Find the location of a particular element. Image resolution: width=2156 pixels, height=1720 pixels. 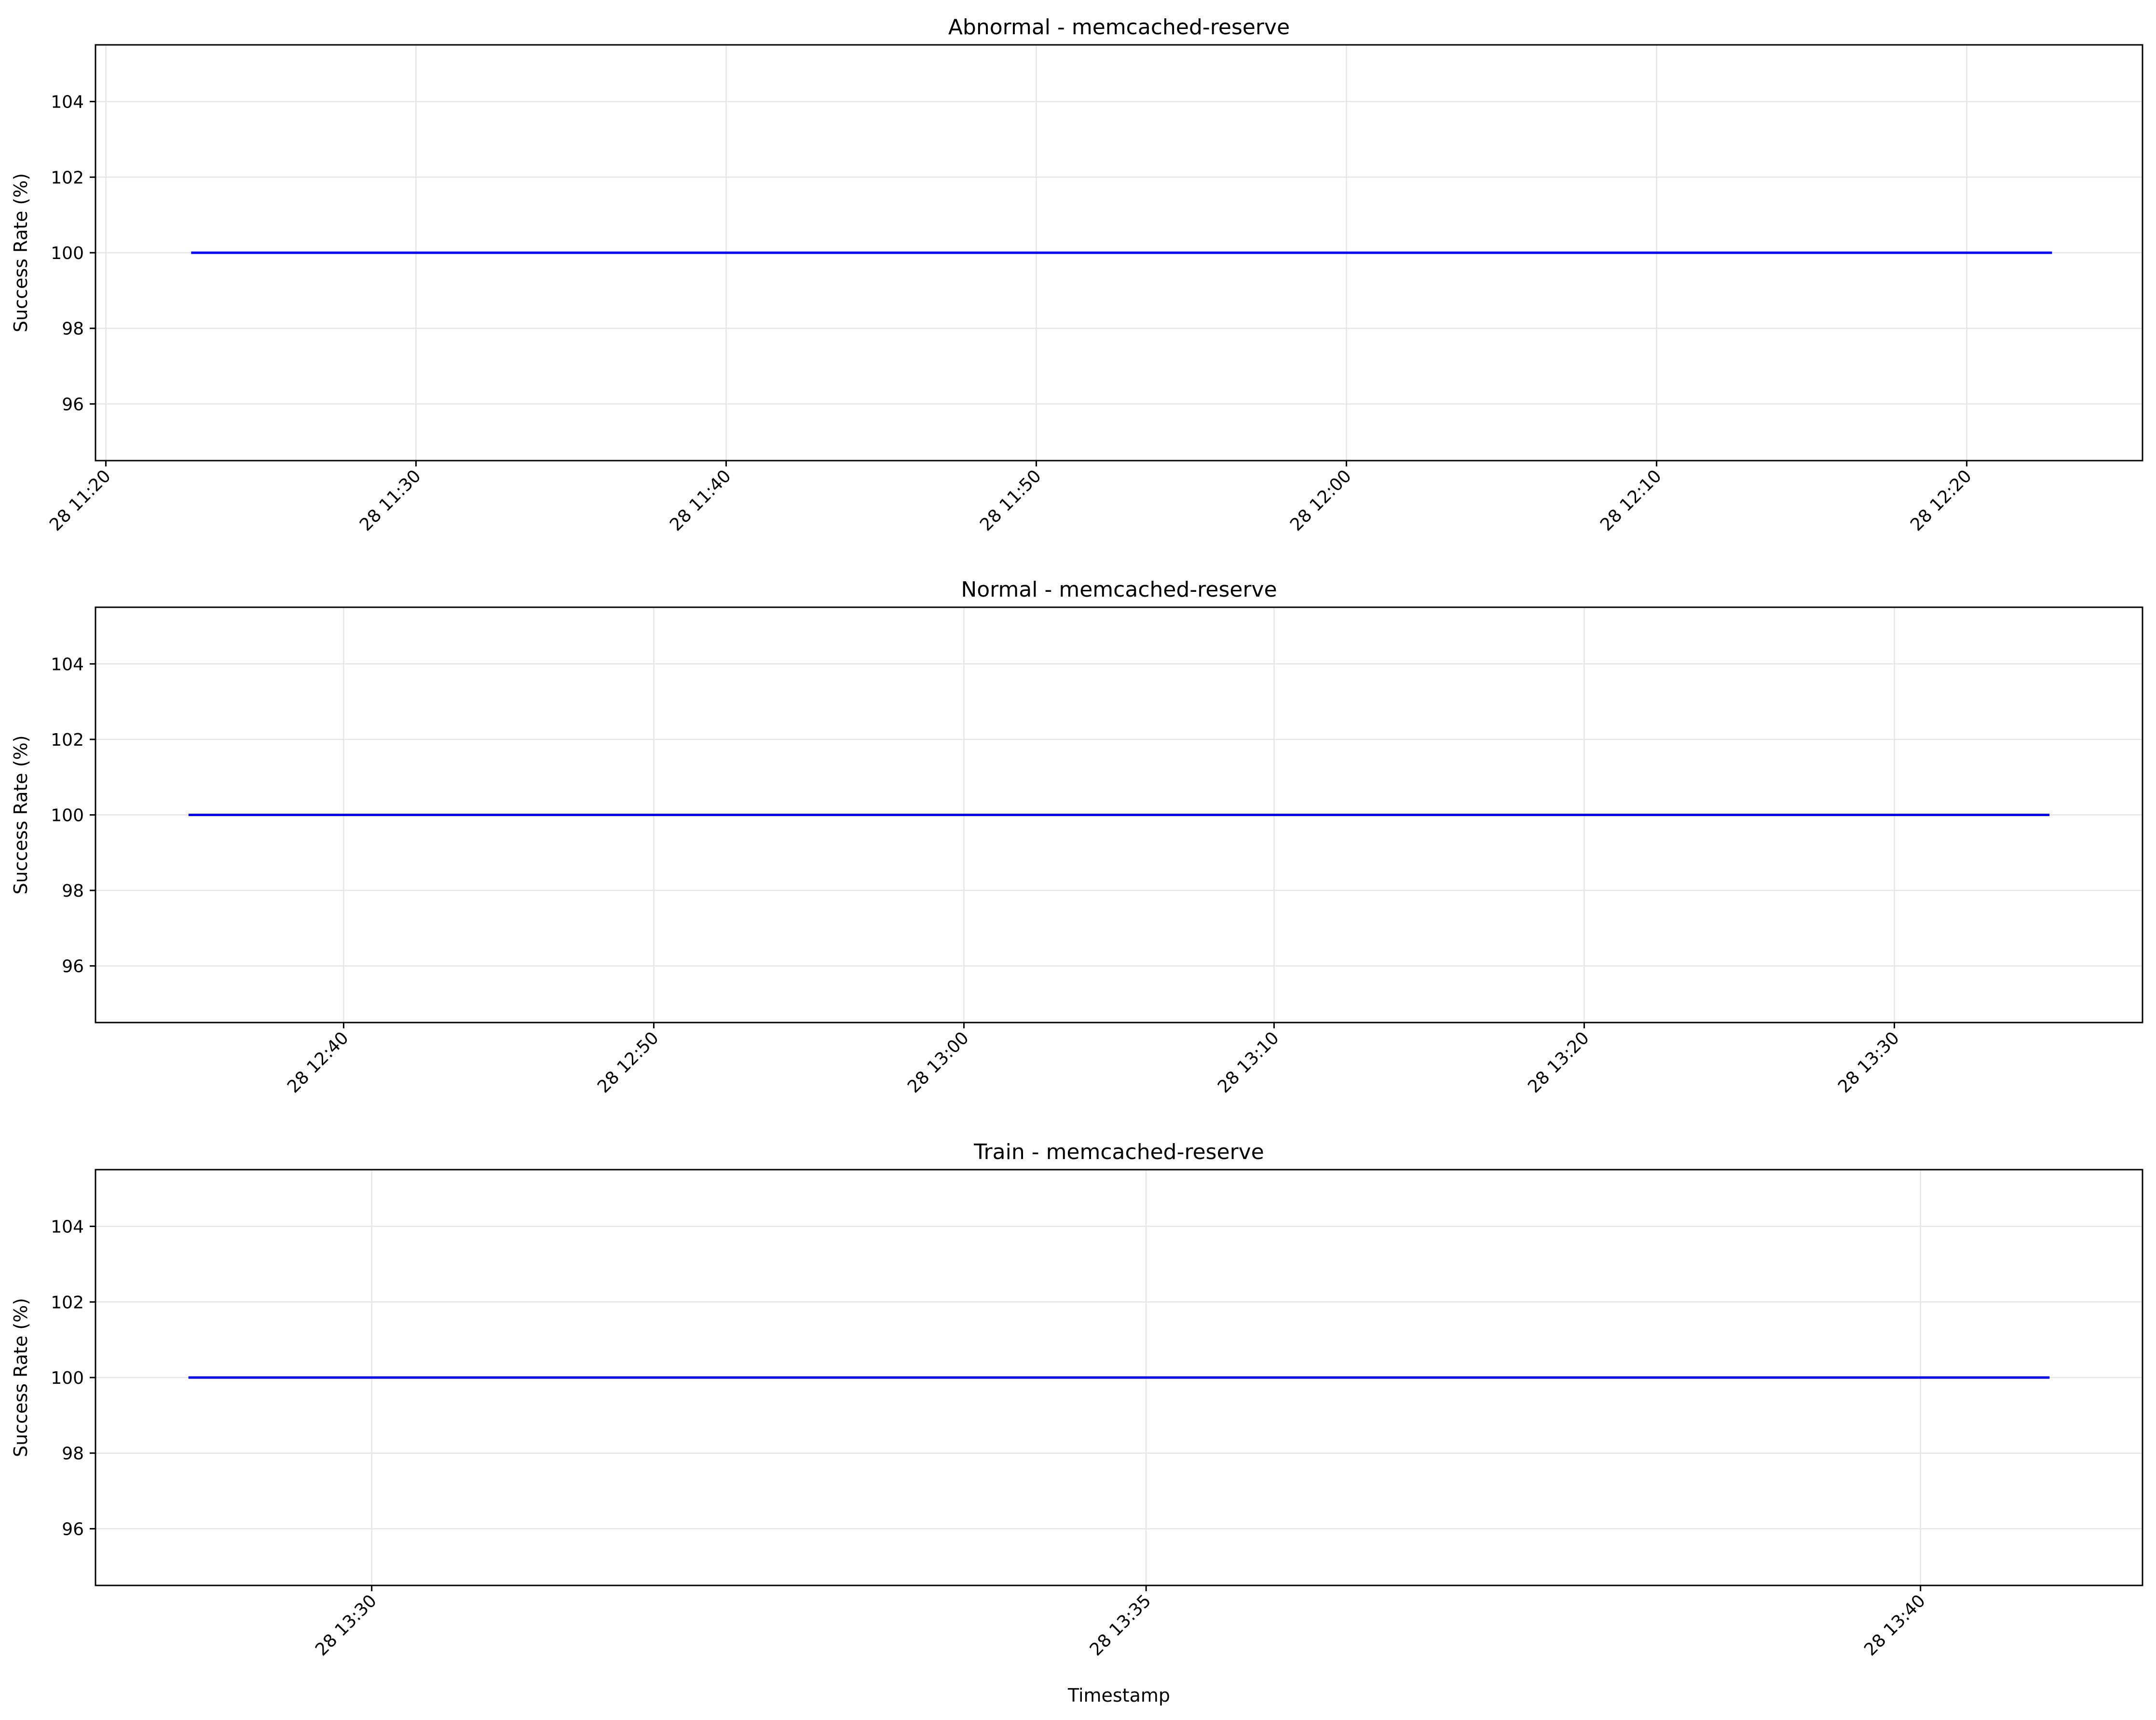

x-axis-label: Timestamp is located at coordinates (1118, 1695).